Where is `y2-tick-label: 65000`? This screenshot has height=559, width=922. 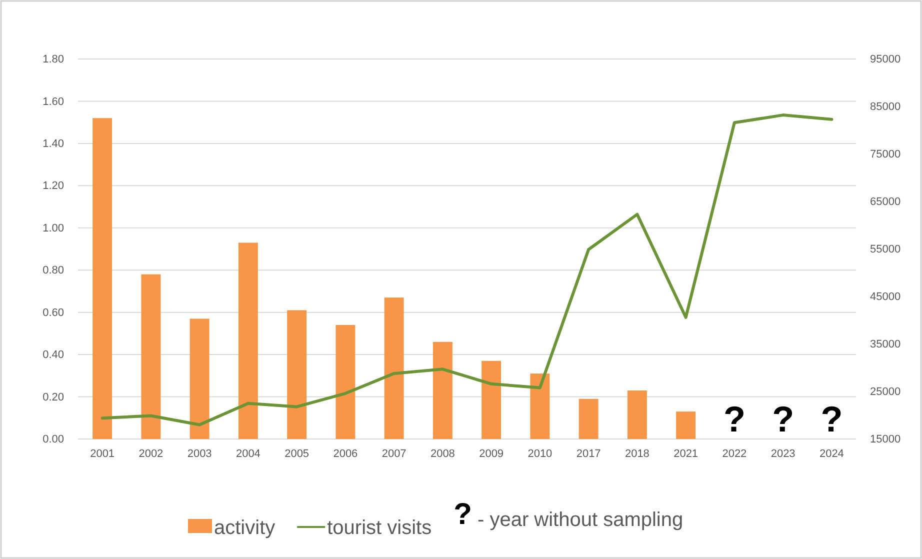 y2-tick-label: 65000 is located at coordinates (885, 202).